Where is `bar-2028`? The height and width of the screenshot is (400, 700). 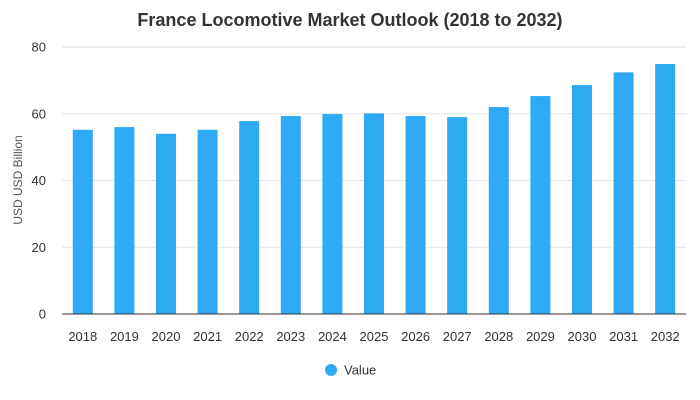
bar-2028 is located at coordinates (498, 210).